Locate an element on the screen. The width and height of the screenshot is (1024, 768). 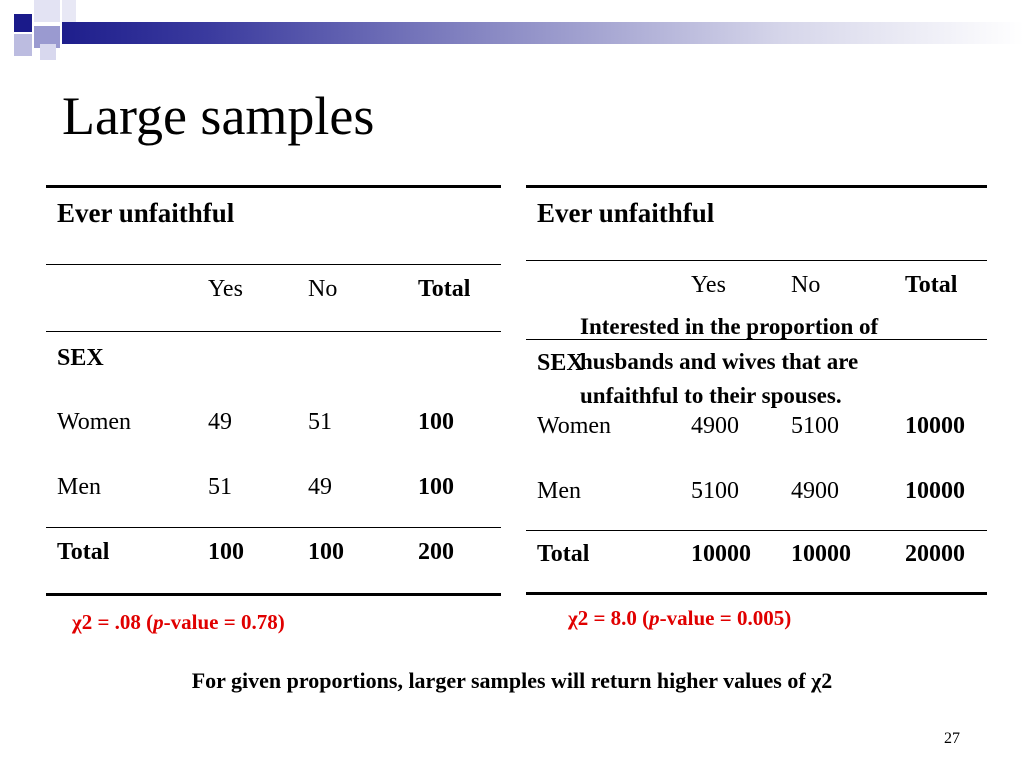
stat-prefix: χ2 = 8.0 ( is located at coordinates (608, 618).